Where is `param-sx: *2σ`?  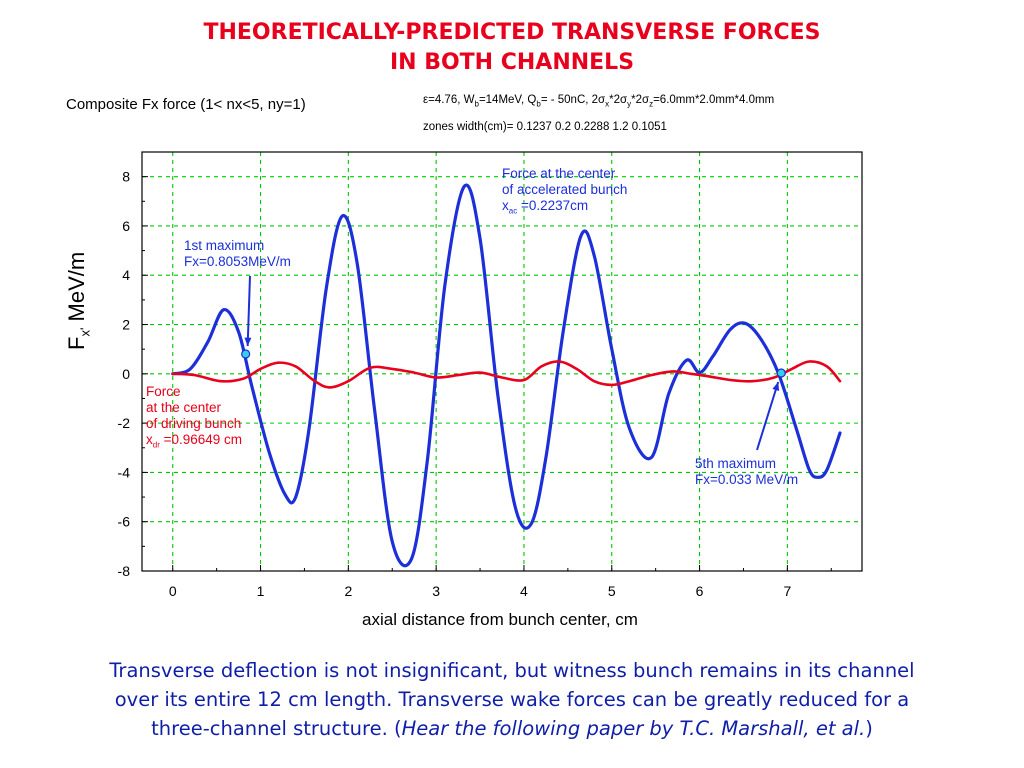 param-sx: *2σ is located at coordinates (618, 100).